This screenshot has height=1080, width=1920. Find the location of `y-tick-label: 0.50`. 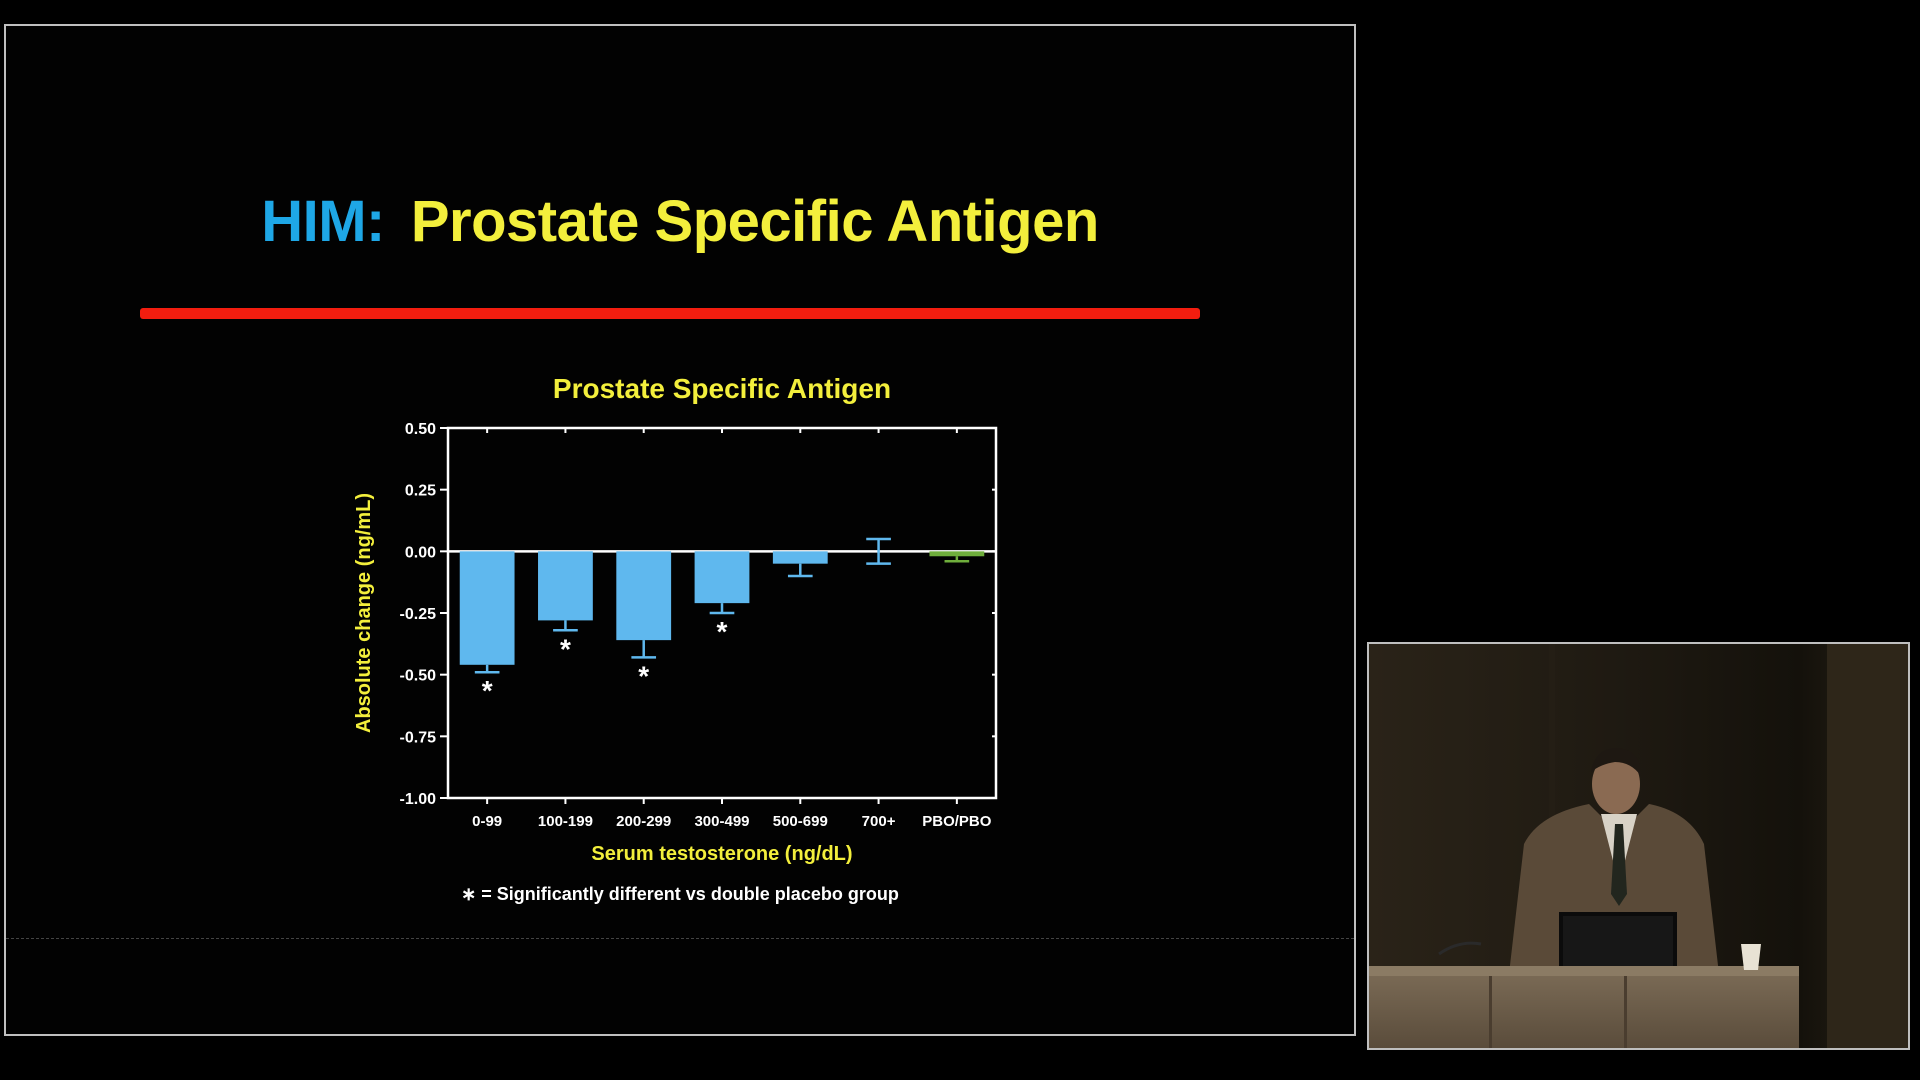

y-tick-label: 0.50 is located at coordinates (420, 429).